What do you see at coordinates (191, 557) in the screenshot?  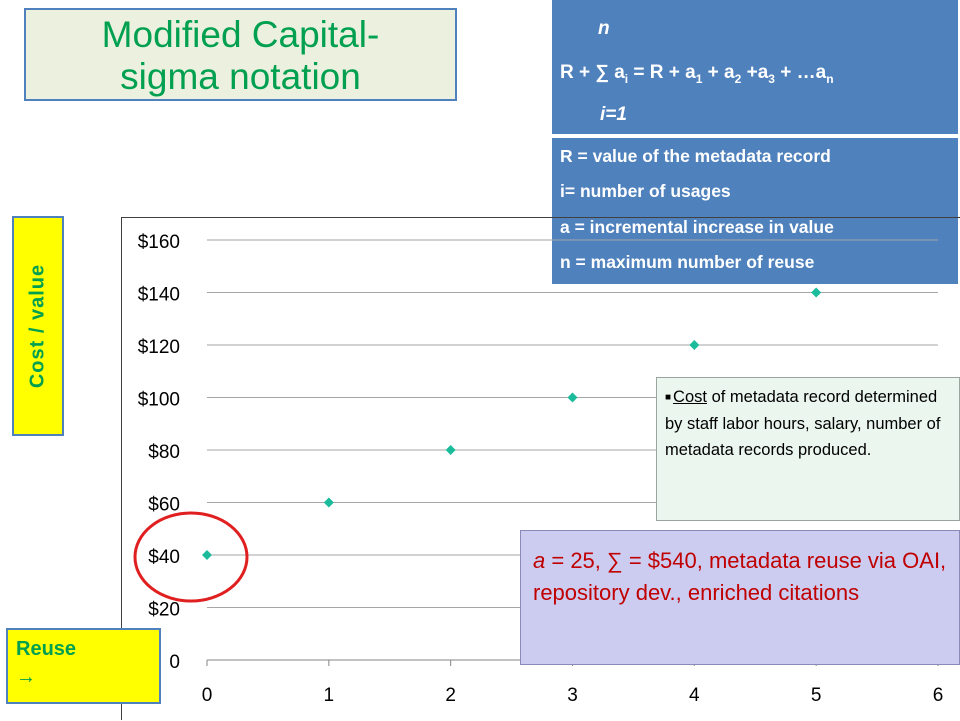 I see `highlight-circle` at bounding box center [191, 557].